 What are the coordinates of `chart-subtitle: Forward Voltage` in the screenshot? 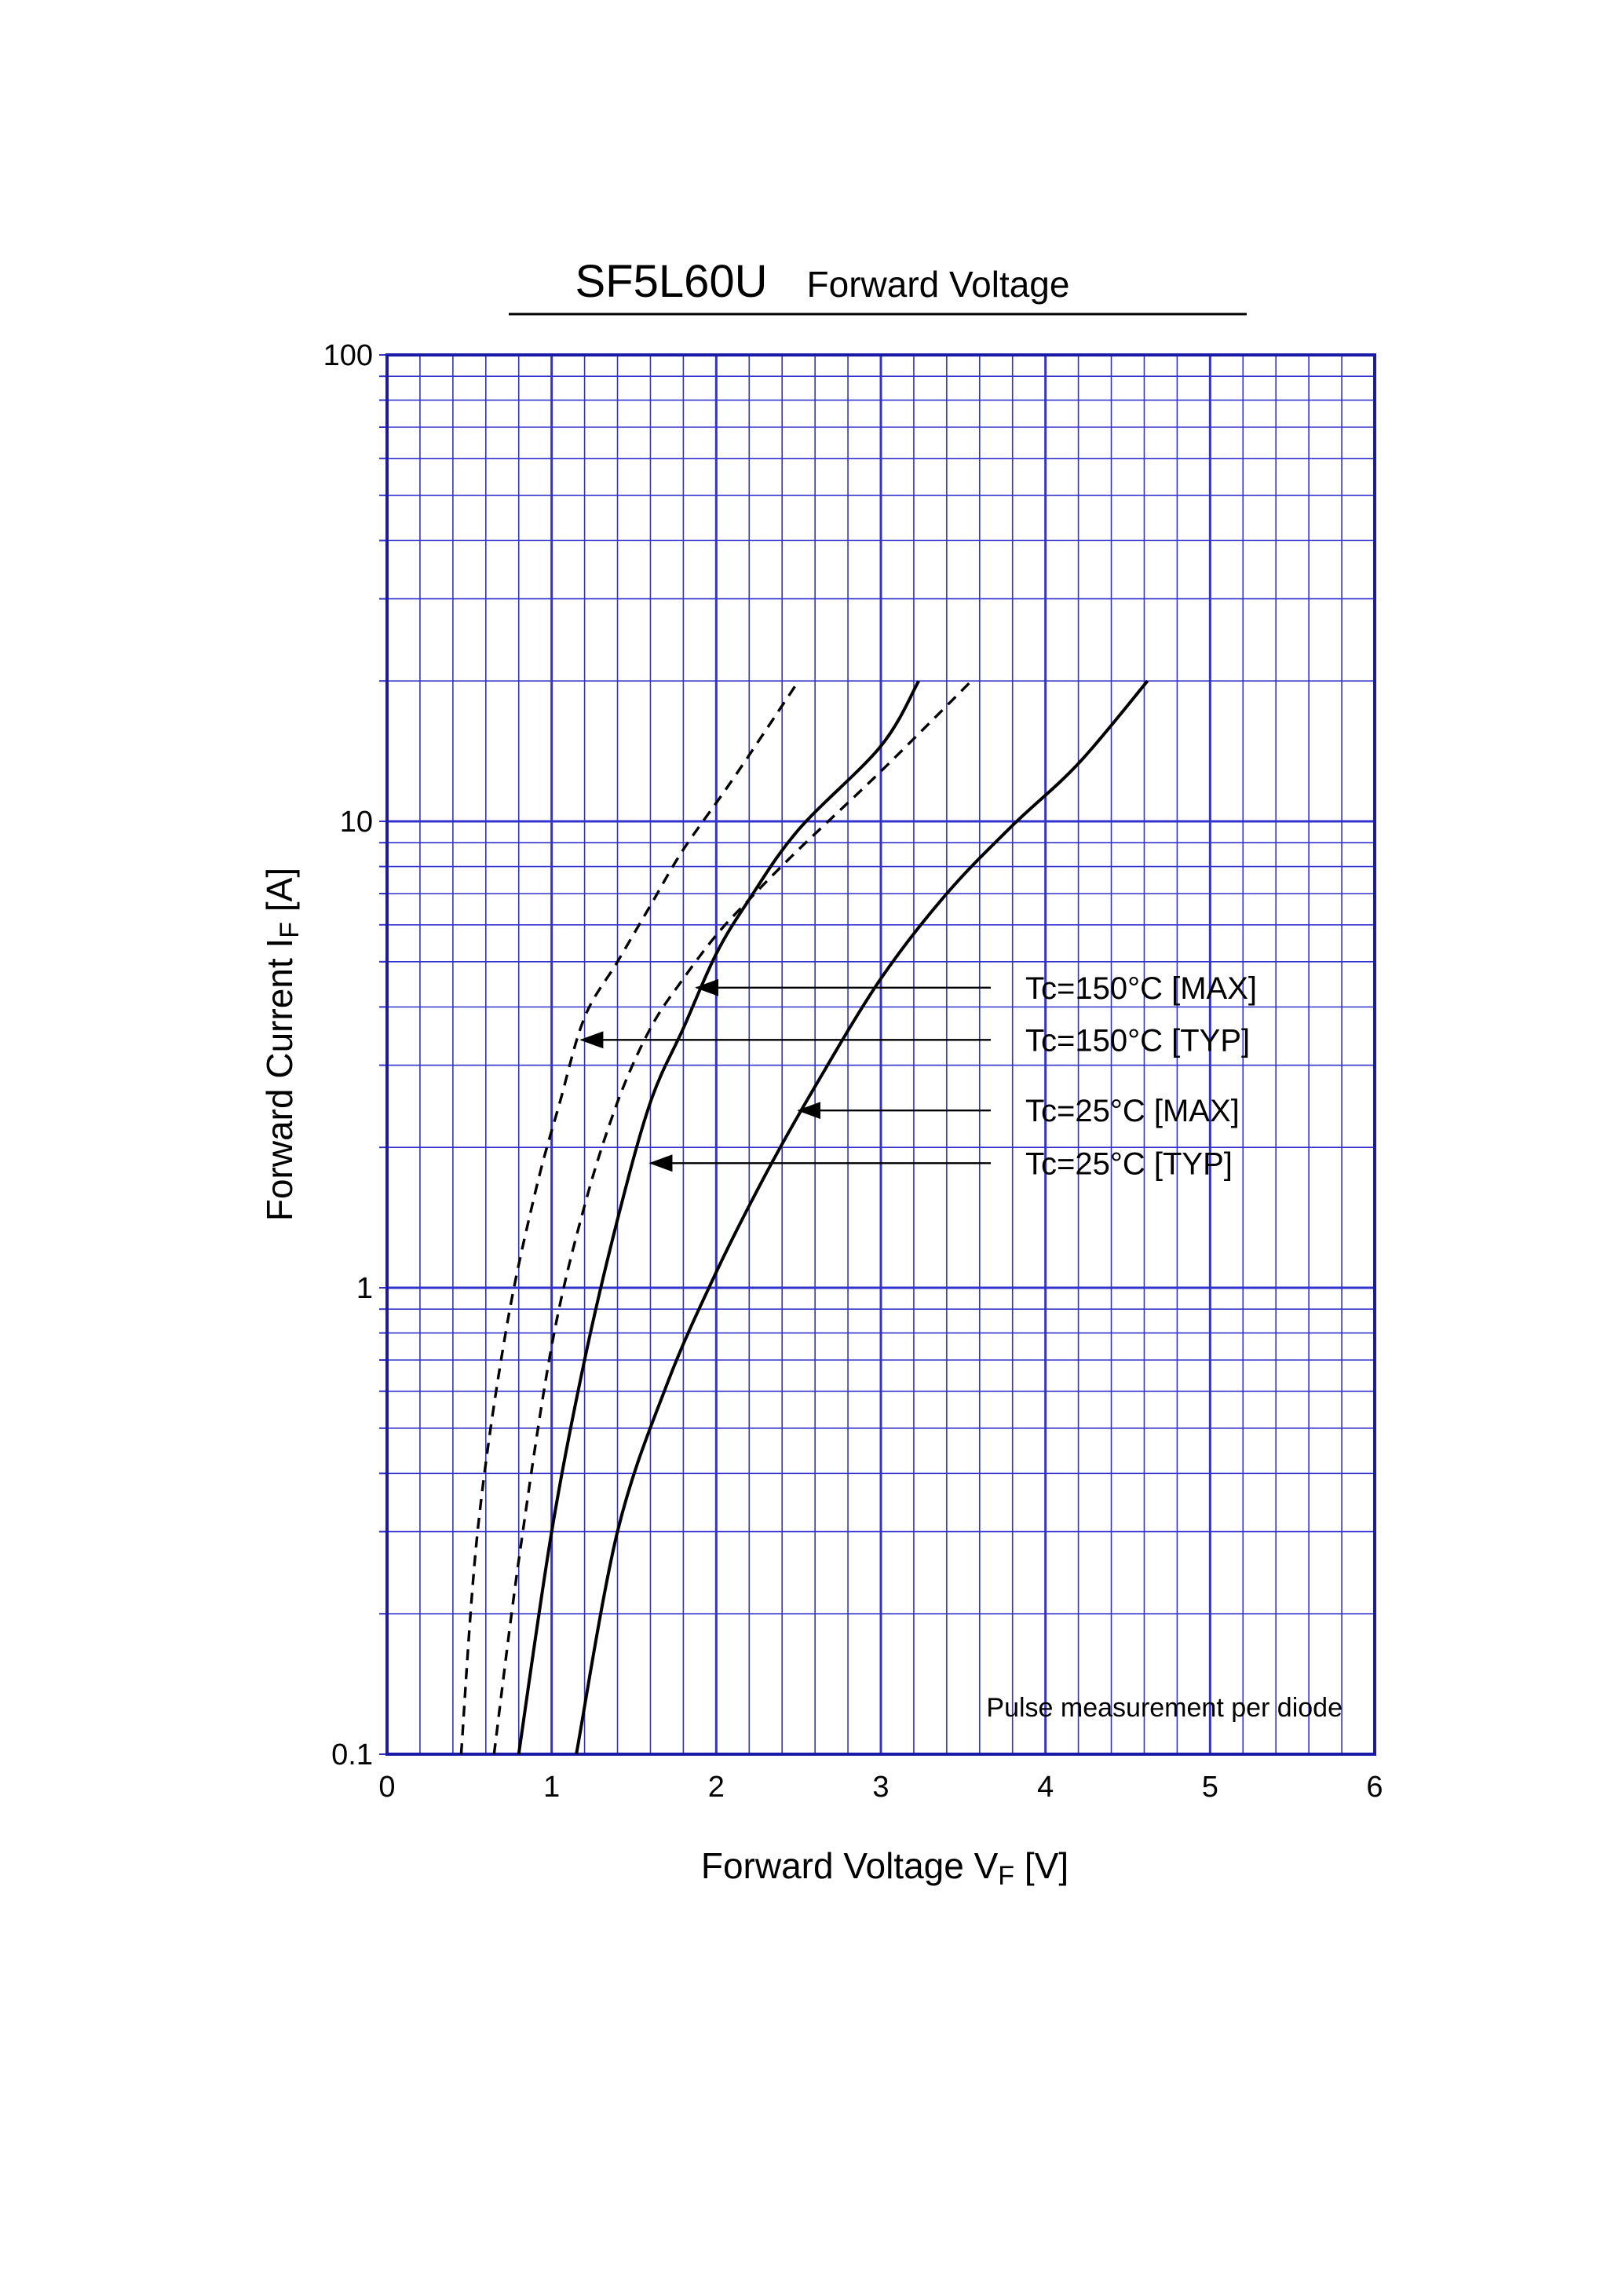 It's located at (938, 284).